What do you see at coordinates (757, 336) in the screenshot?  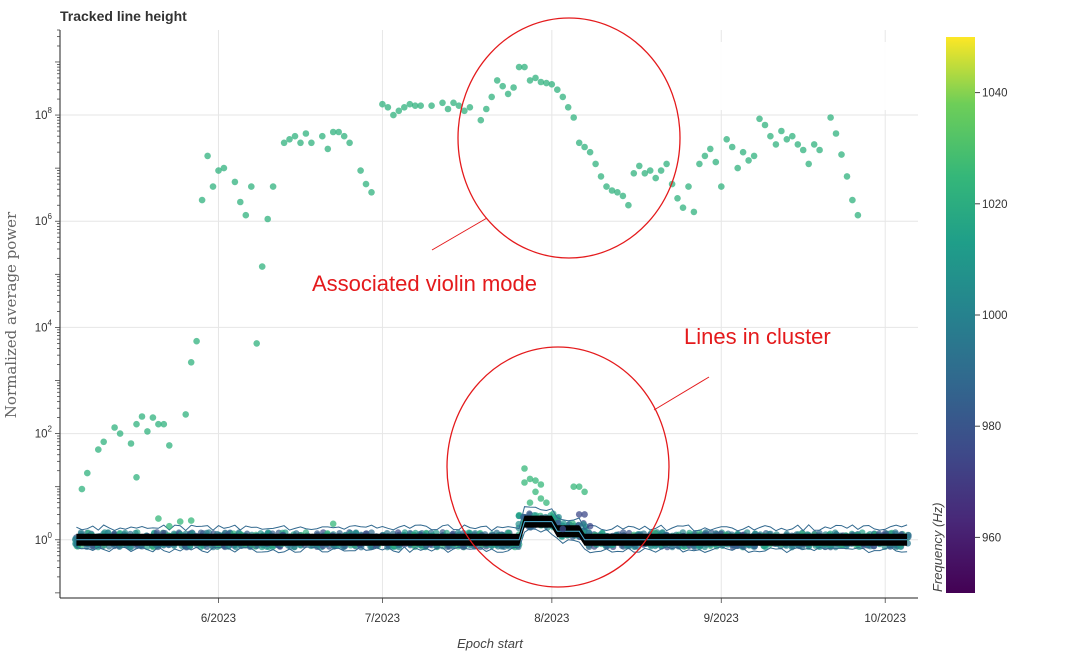 I see `annotation-cluster-text: Lines in cluster` at bounding box center [757, 336].